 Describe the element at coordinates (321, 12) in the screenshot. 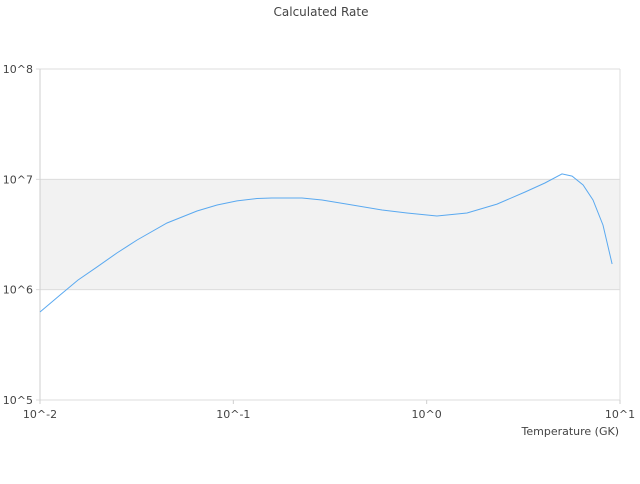

I see `chart-title: Calculated Rate` at that location.